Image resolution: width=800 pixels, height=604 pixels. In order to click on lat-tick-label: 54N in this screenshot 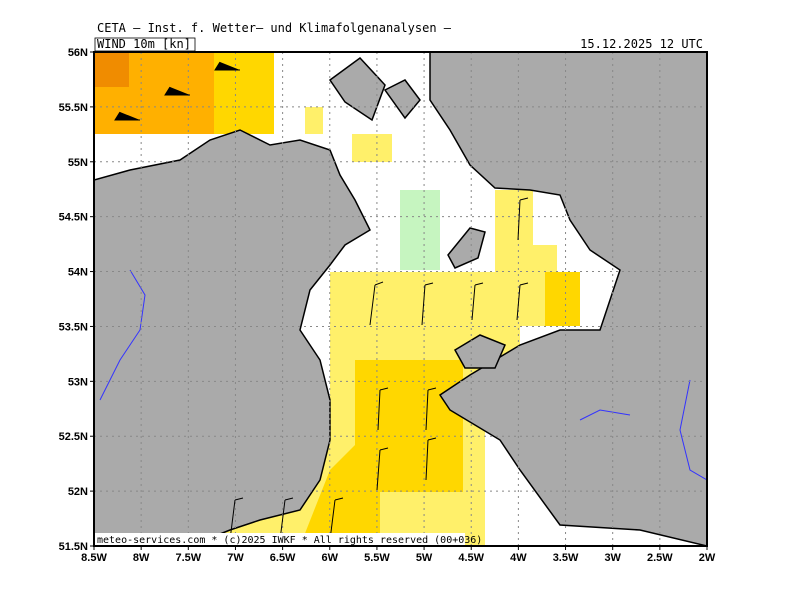, I will do `click(78, 273)`.